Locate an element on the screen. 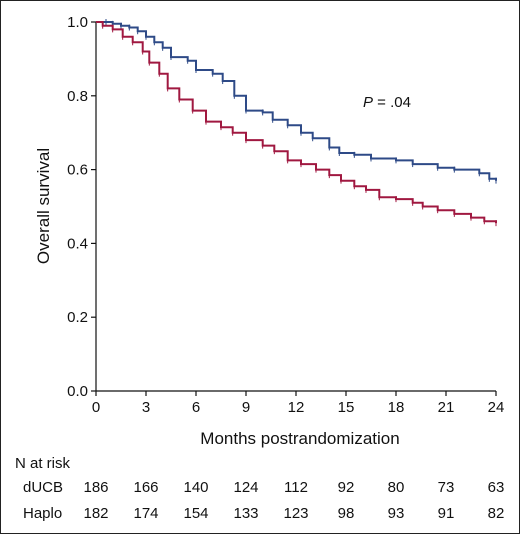  risk-count-haplo: 123 is located at coordinates (295, 513).